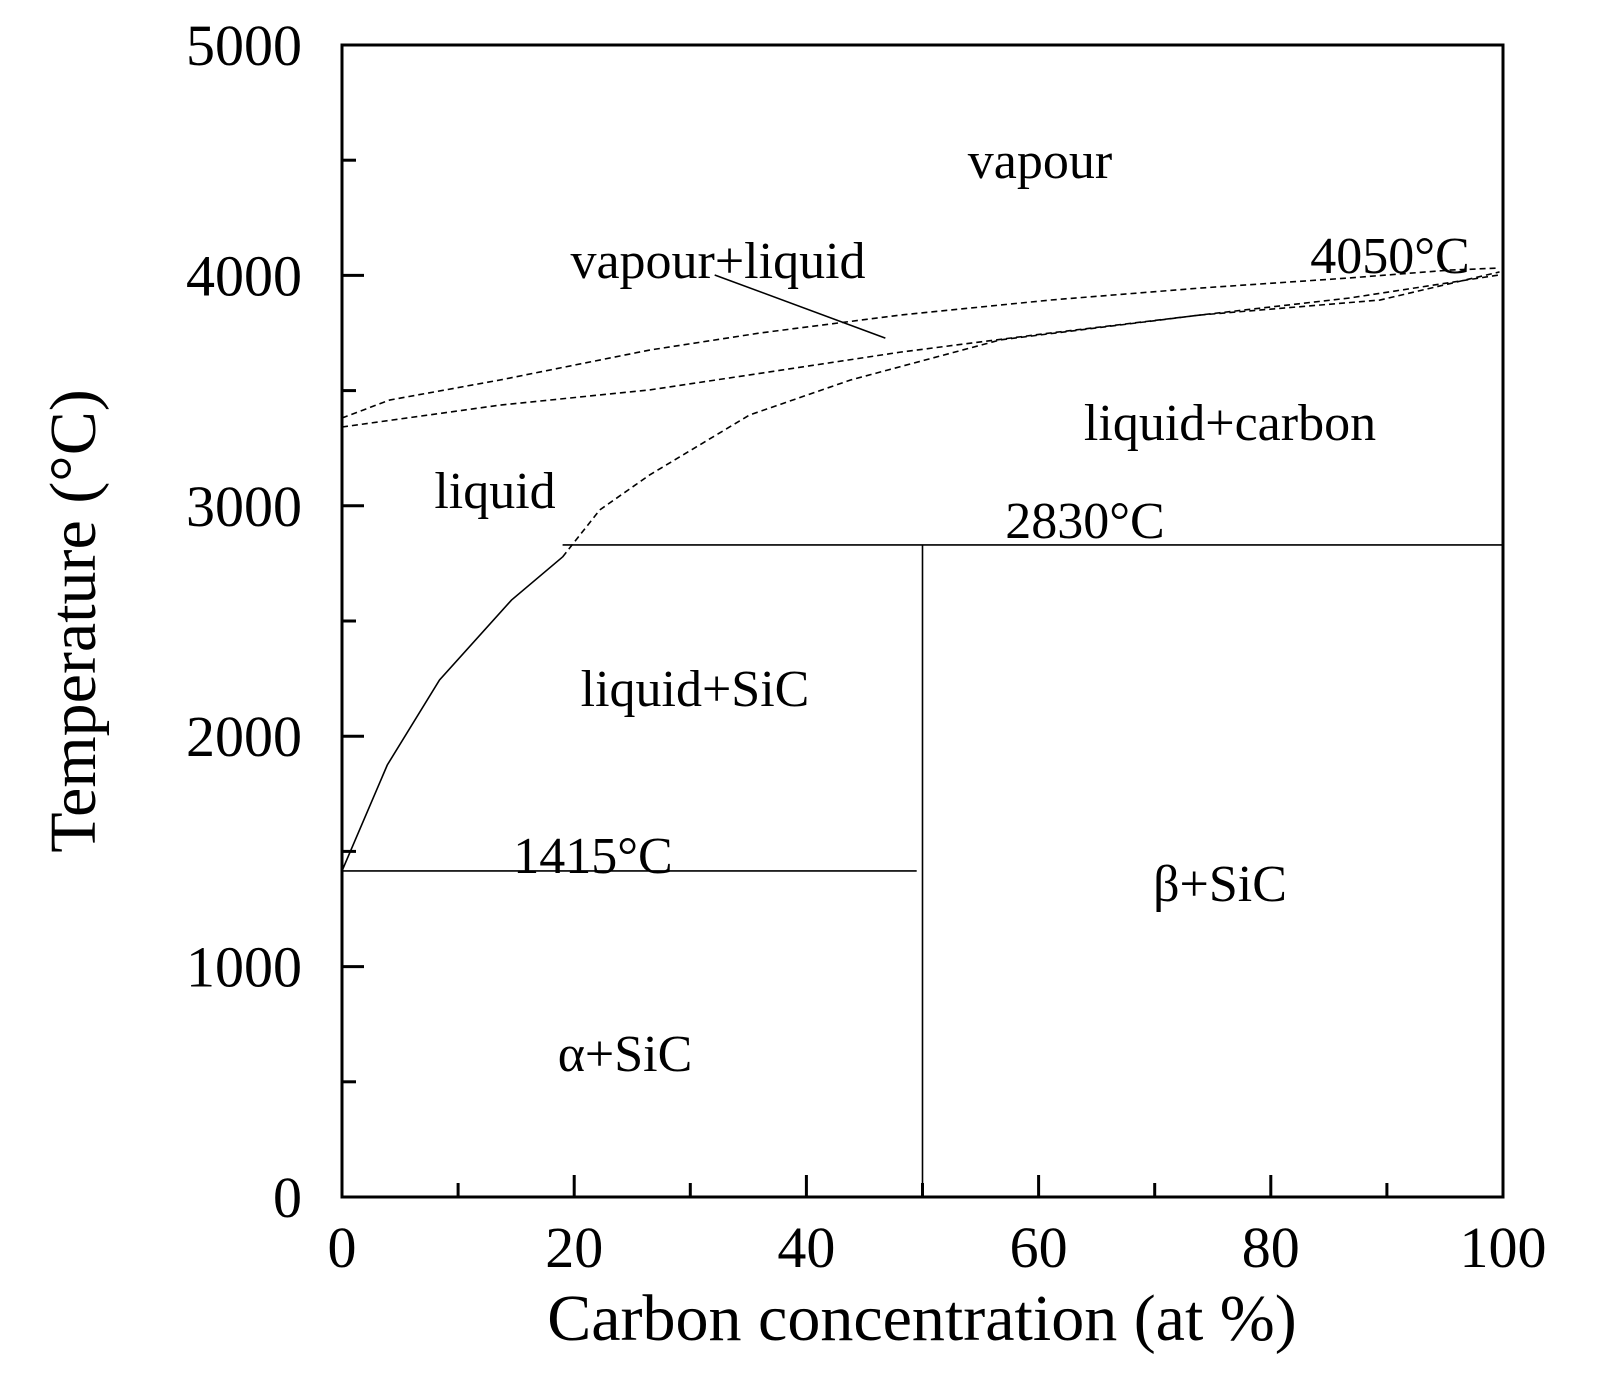 The height and width of the screenshot is (1387, 1600). I want to click on y-tick-label: 4000, so click(244, 275).